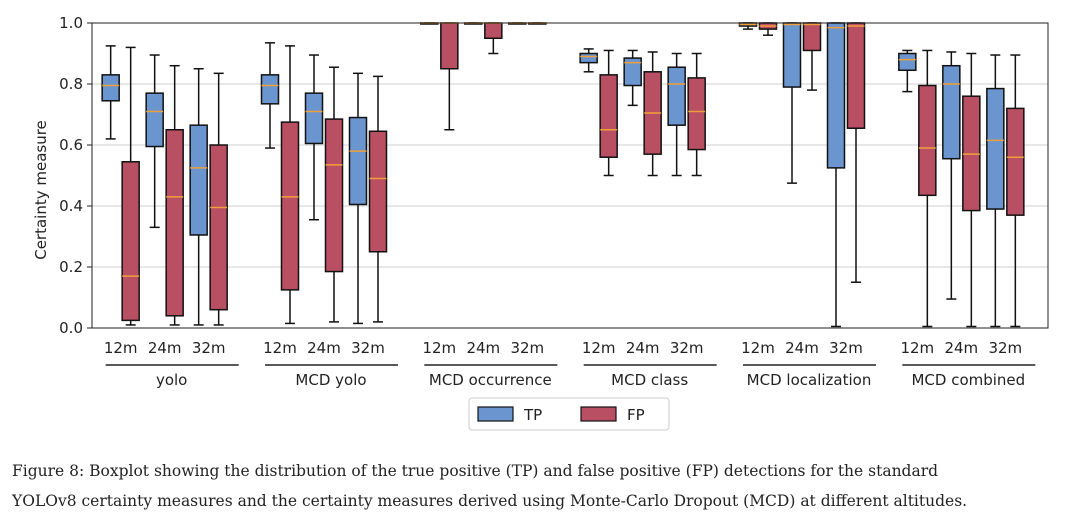  Describe the element at coordinates (495, 414) in the screenshot. I see `legend-swatch-tp` at that location.